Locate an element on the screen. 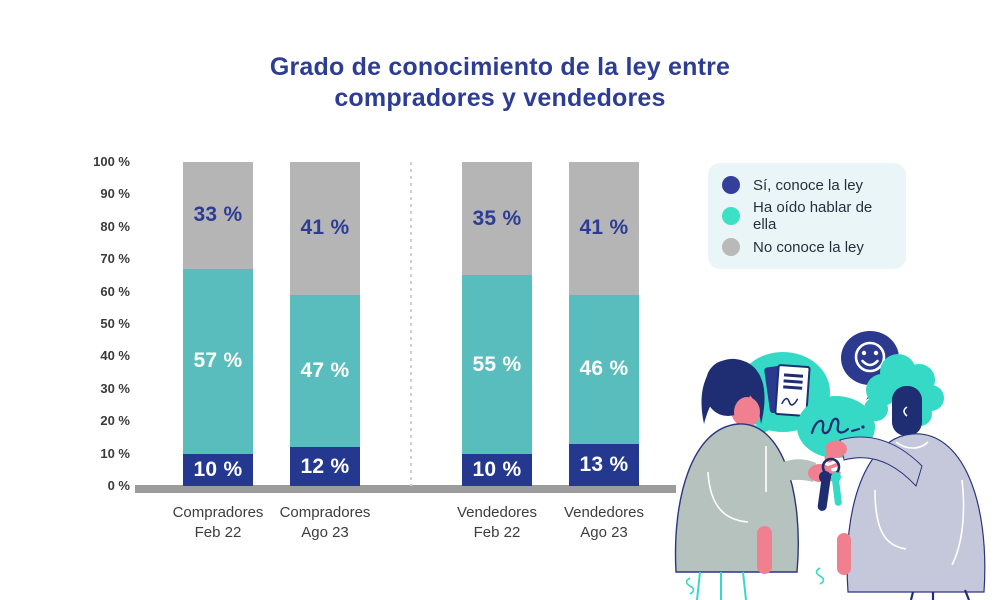 The width and height of the screenshot is (1000, 600). bar-value-label: 57 % is located at coordinates (218, 361).